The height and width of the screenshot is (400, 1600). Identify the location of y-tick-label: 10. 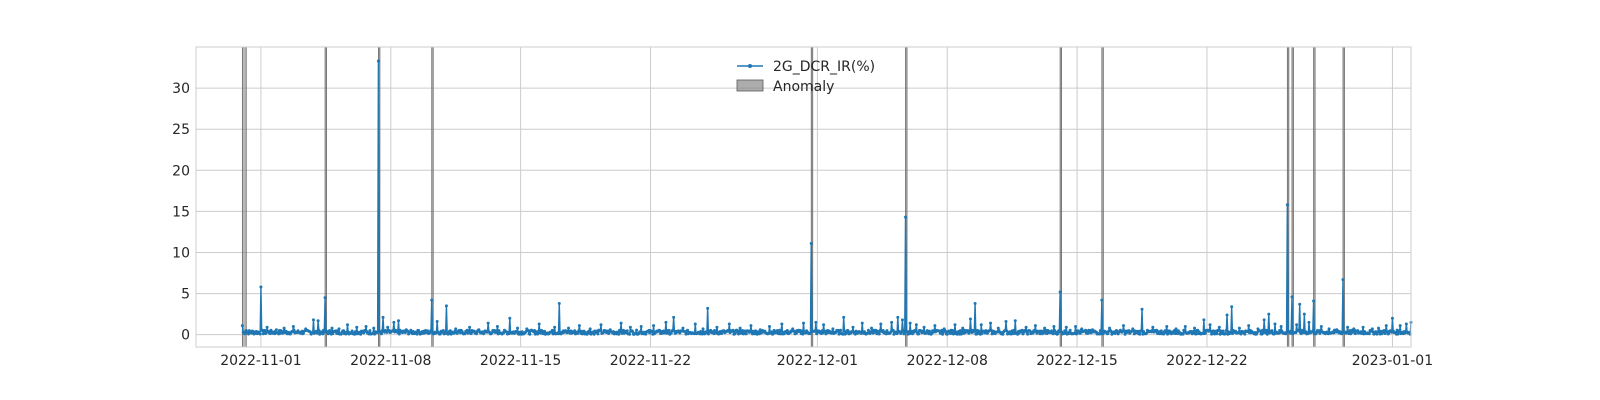
(181, 253).